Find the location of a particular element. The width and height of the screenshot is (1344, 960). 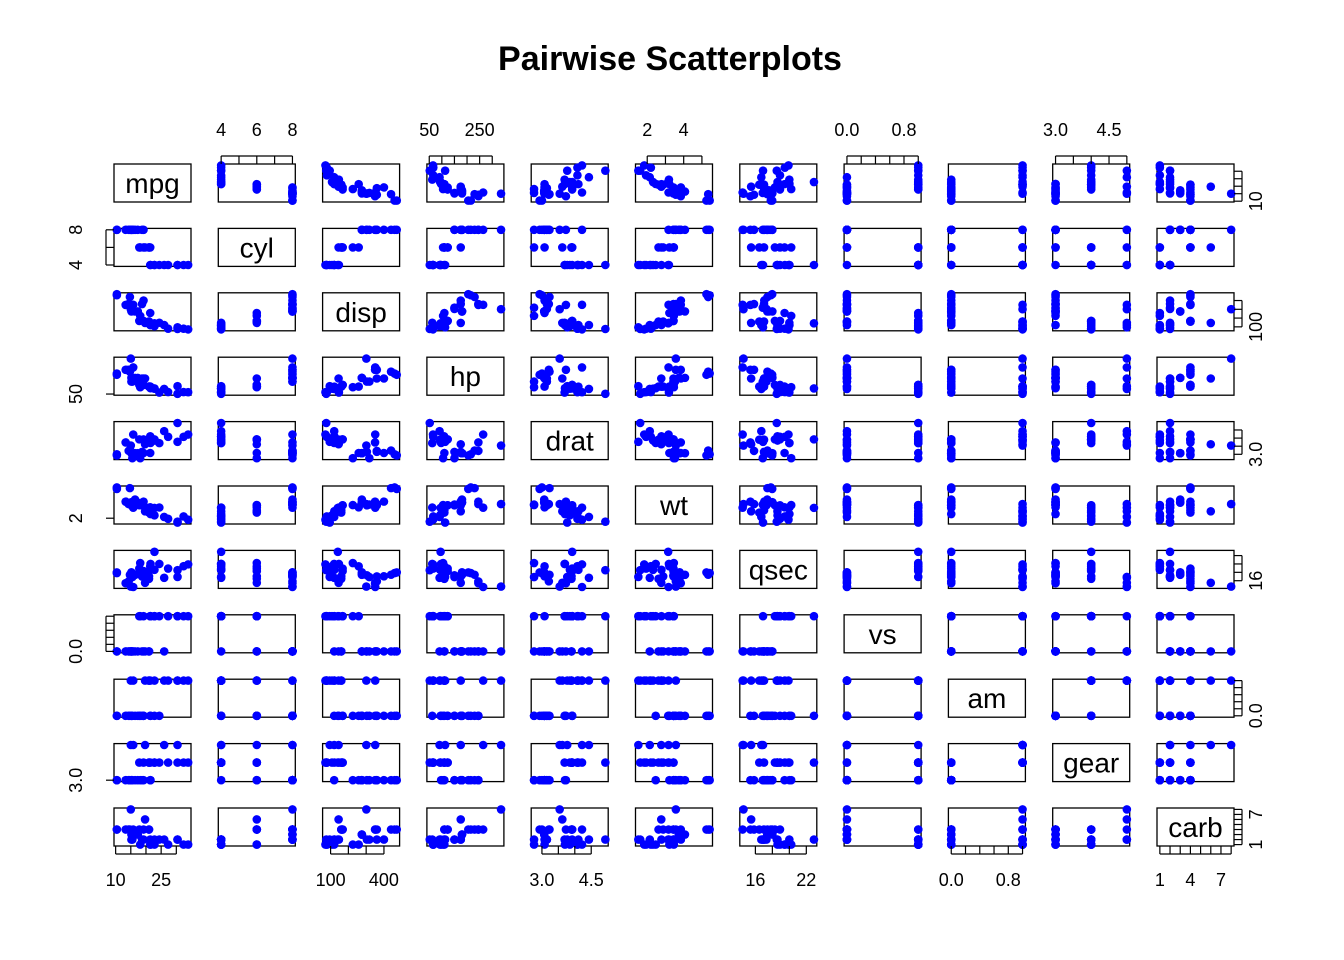

panel-mpg-vs-wt is located at coordinates (674, 183).